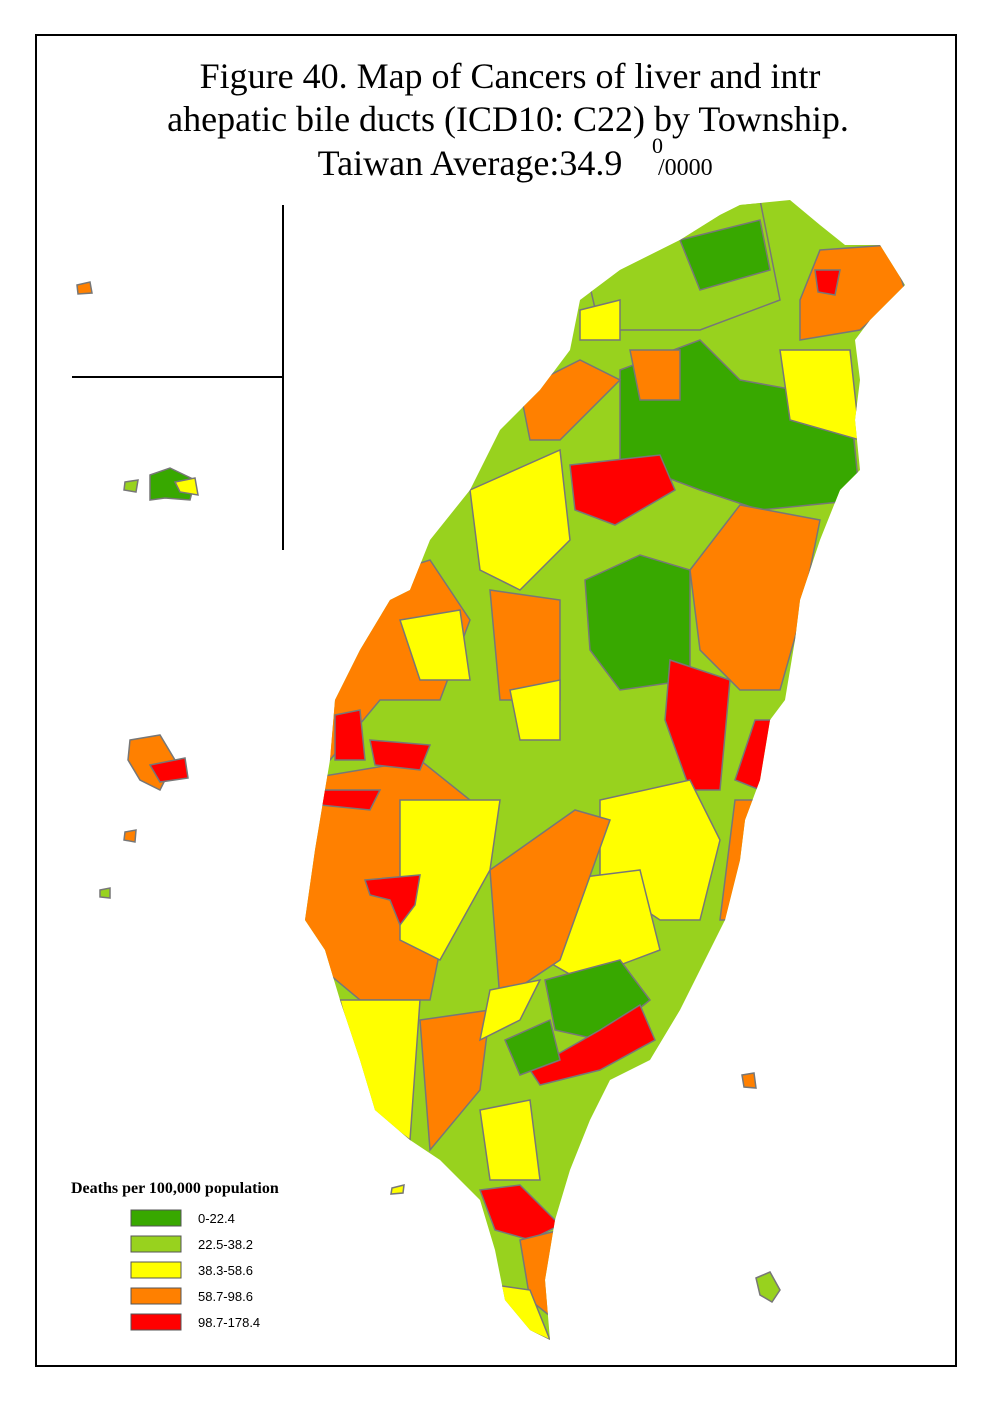 This screenshot has height=1403, width=992. What do you see at coordinates (229, 1322) in the screenshot?
I see `legend-label: 98.7-178.4` at bounding box center [229, 1322].